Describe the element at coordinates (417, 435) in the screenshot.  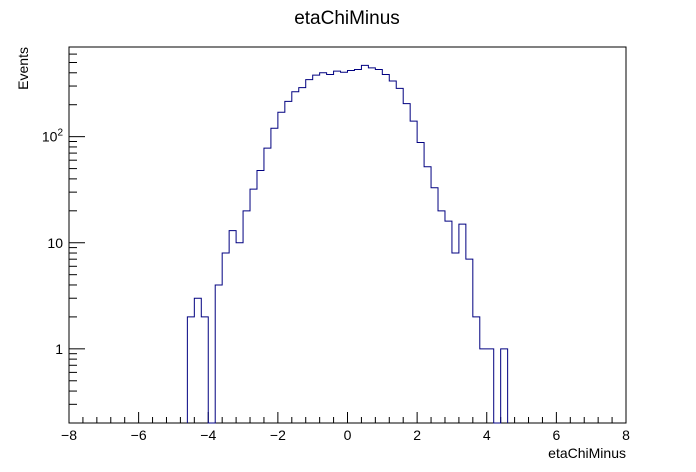
I see `x-tick-label: 2` at that location.